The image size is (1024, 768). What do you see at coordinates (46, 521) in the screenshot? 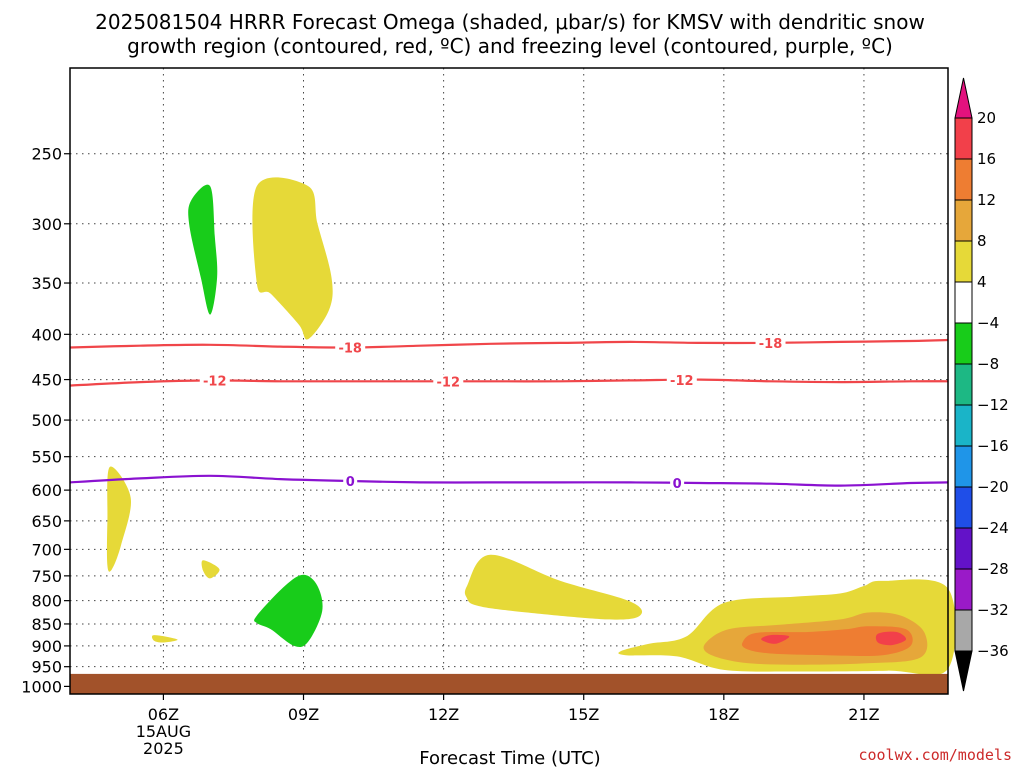
I see `y-tick-label: 650` at bounding box center [46, 521].